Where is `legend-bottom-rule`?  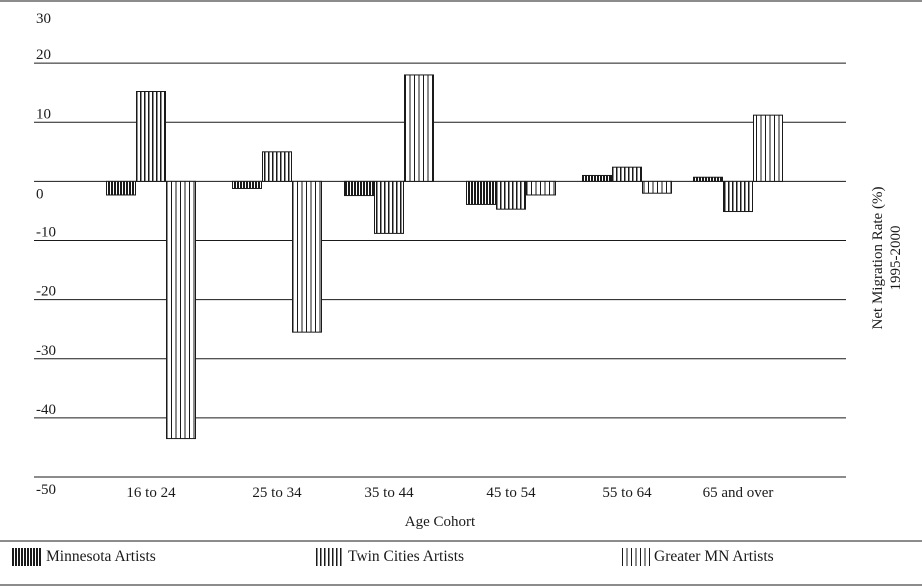
legend-bottom-rule is located at coordinates (461, 585).